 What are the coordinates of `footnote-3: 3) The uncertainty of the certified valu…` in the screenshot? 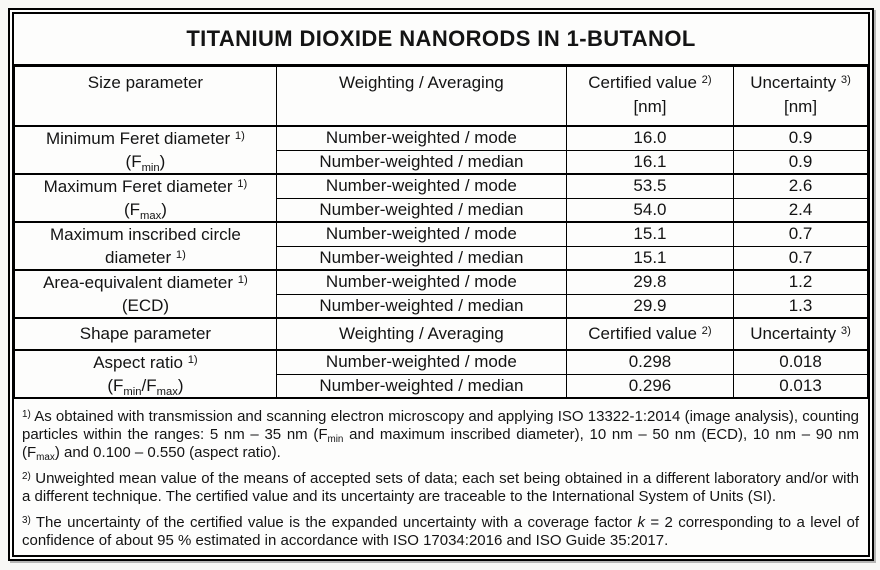 It's located at (441, 531).